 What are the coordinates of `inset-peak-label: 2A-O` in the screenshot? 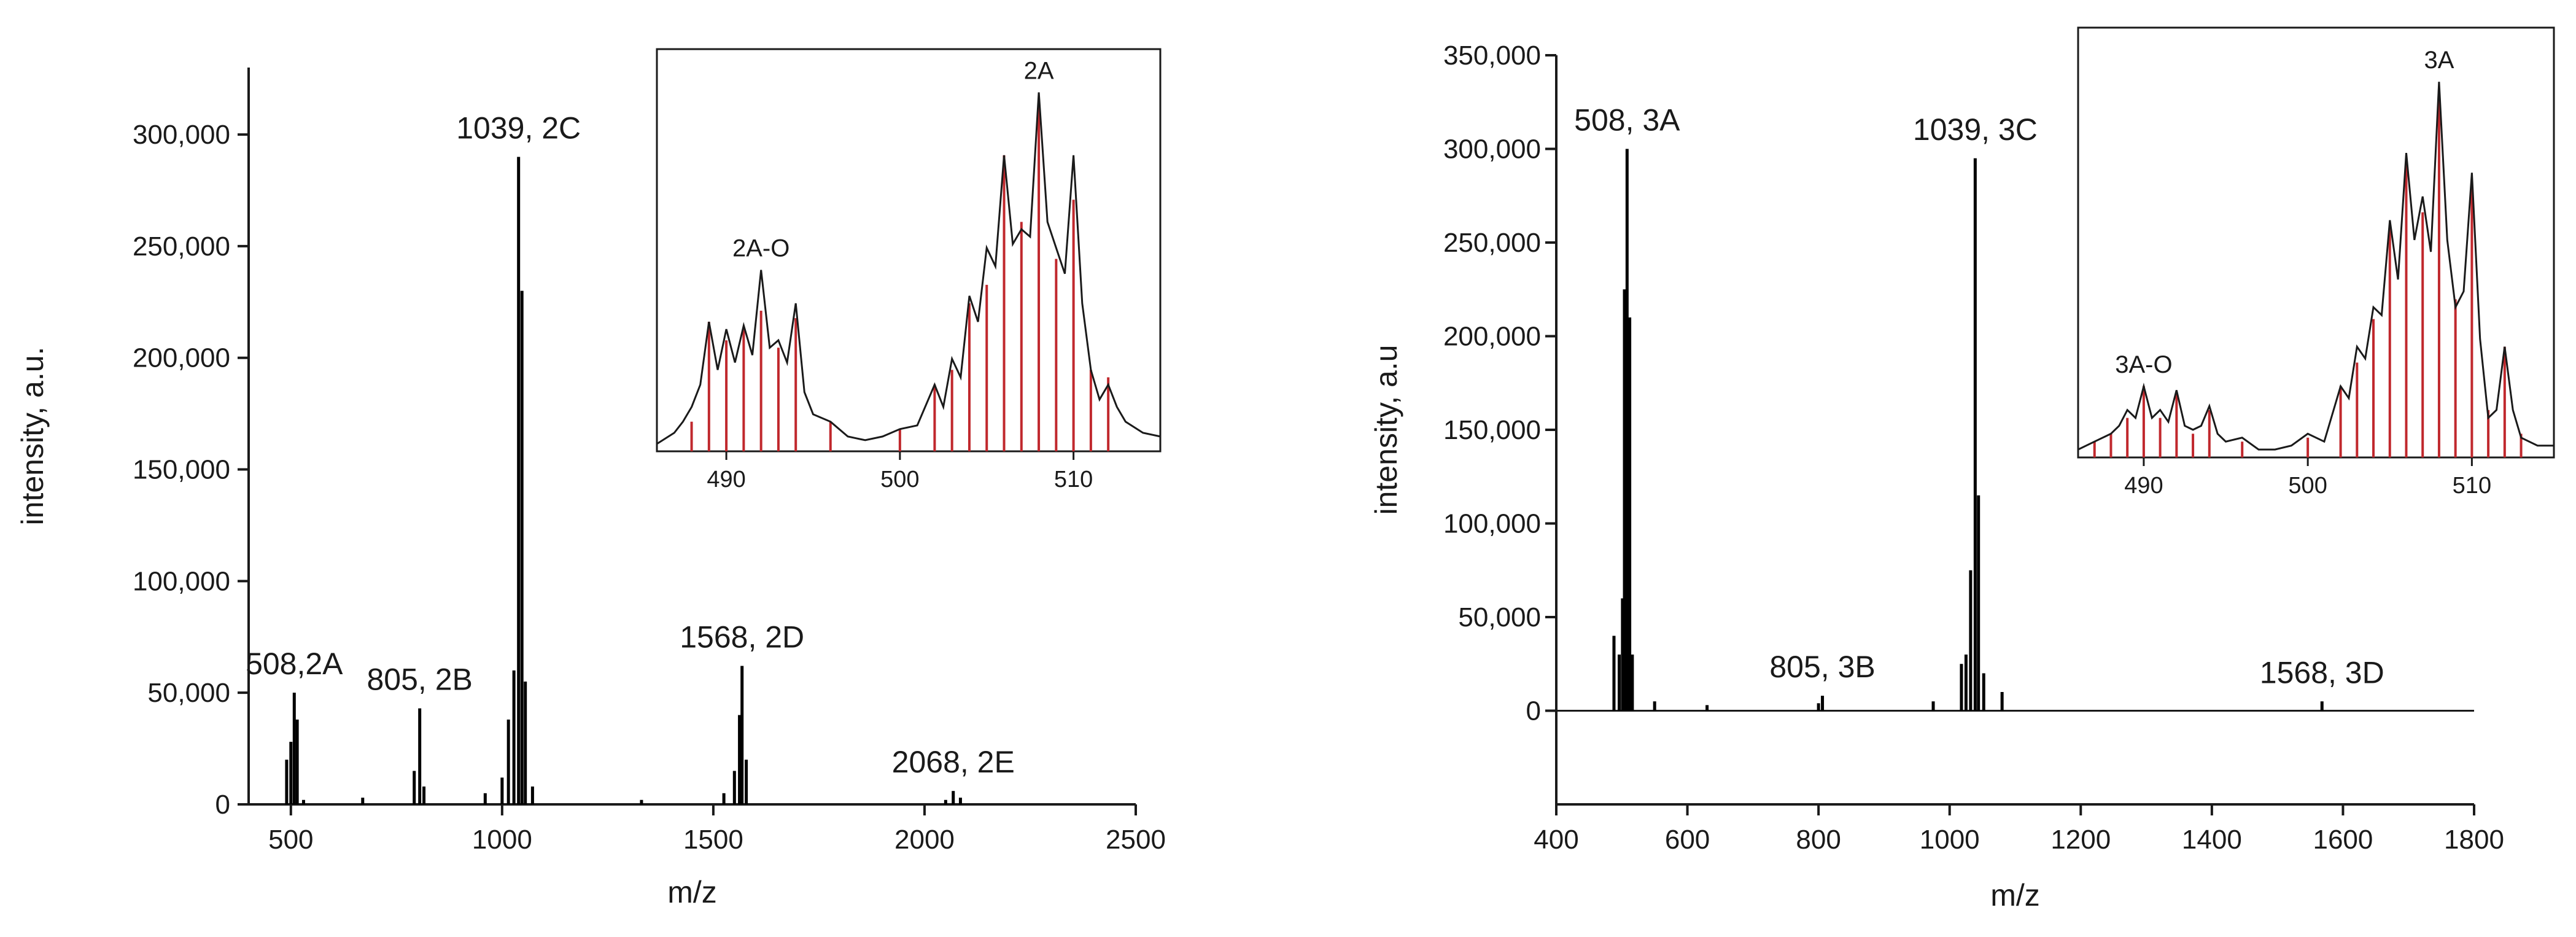 It's located at (760, 248).